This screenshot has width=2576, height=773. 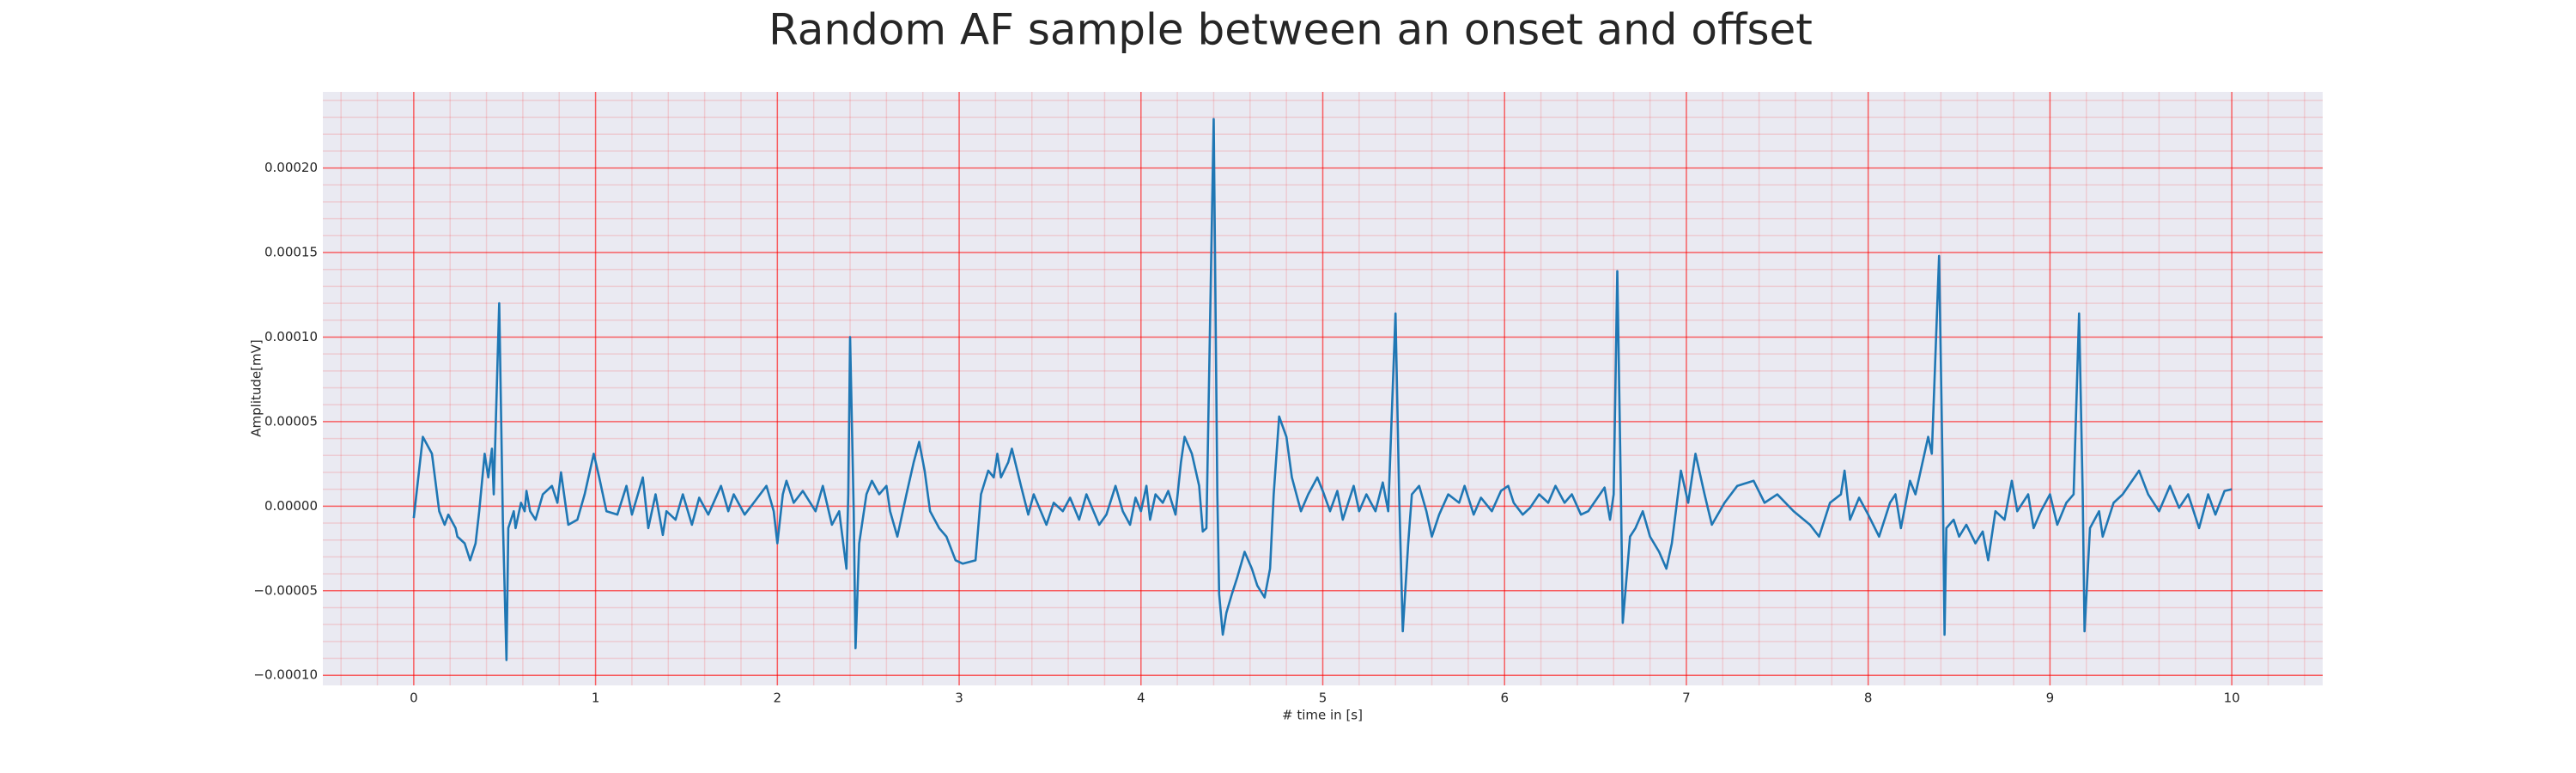 I want to click on y-tick-label: 0.00020, so click(x=291, y=167).